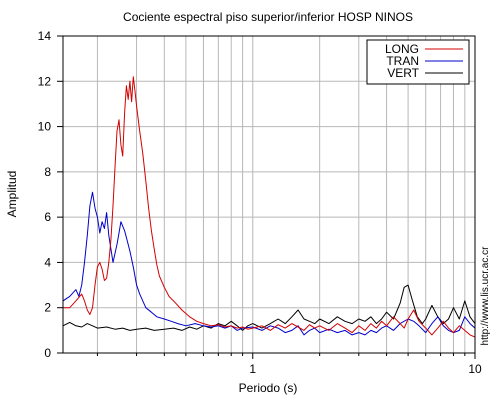  I want to click on y-tick-label: 0, so click(47, 353).